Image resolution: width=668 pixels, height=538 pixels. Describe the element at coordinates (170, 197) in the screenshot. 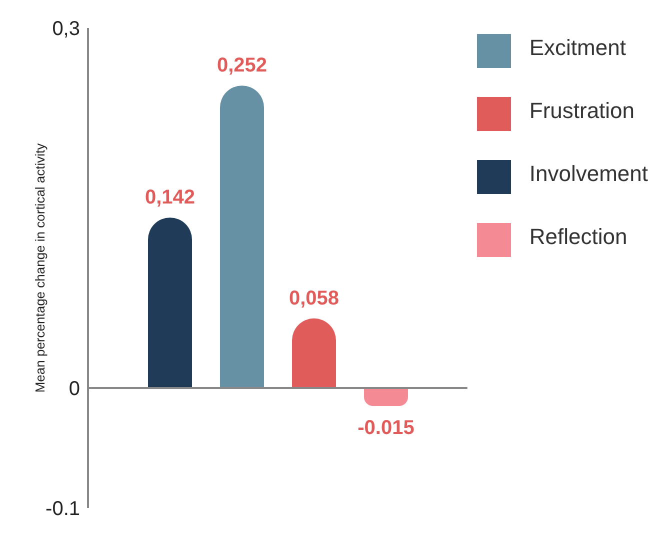

I see `data-label: 0,142` at that location.